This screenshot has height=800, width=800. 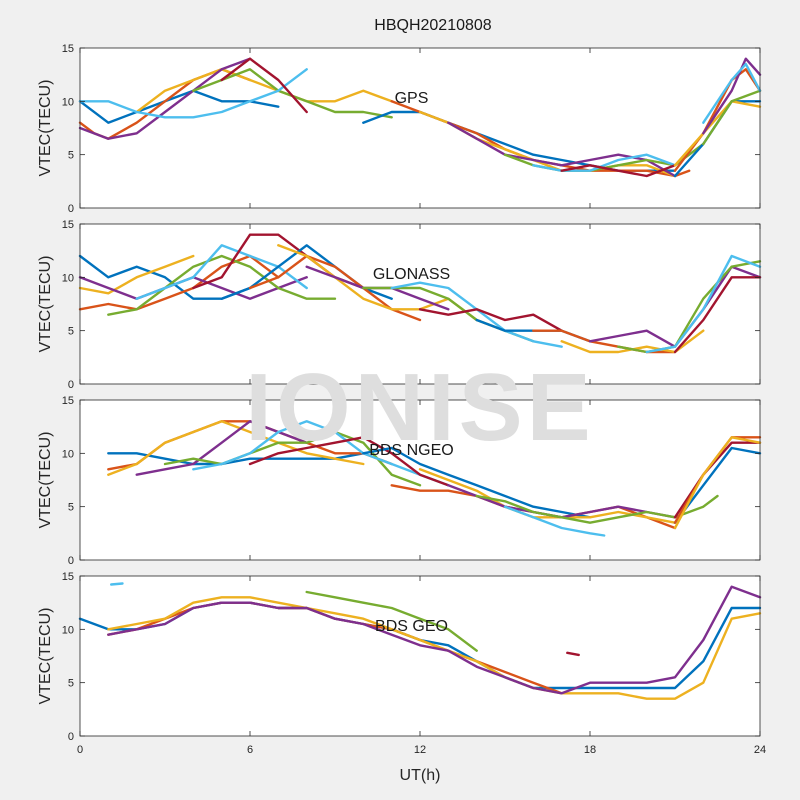 I want to click on chart-title: HBQH20210808, so click(x=433, y=25).